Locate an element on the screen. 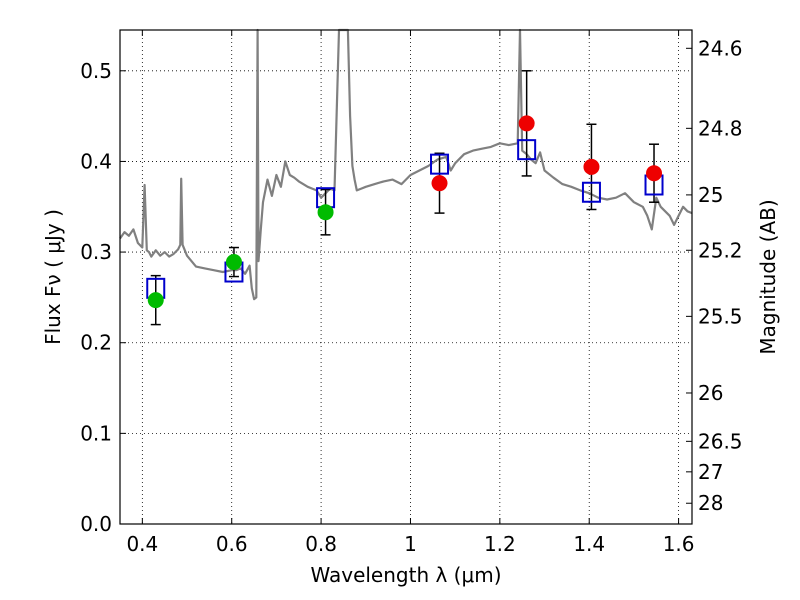 This screenshot has height=600, width=800. magnitude-axis-label: Magnitude (AB) is located at coordinates (768, 276).